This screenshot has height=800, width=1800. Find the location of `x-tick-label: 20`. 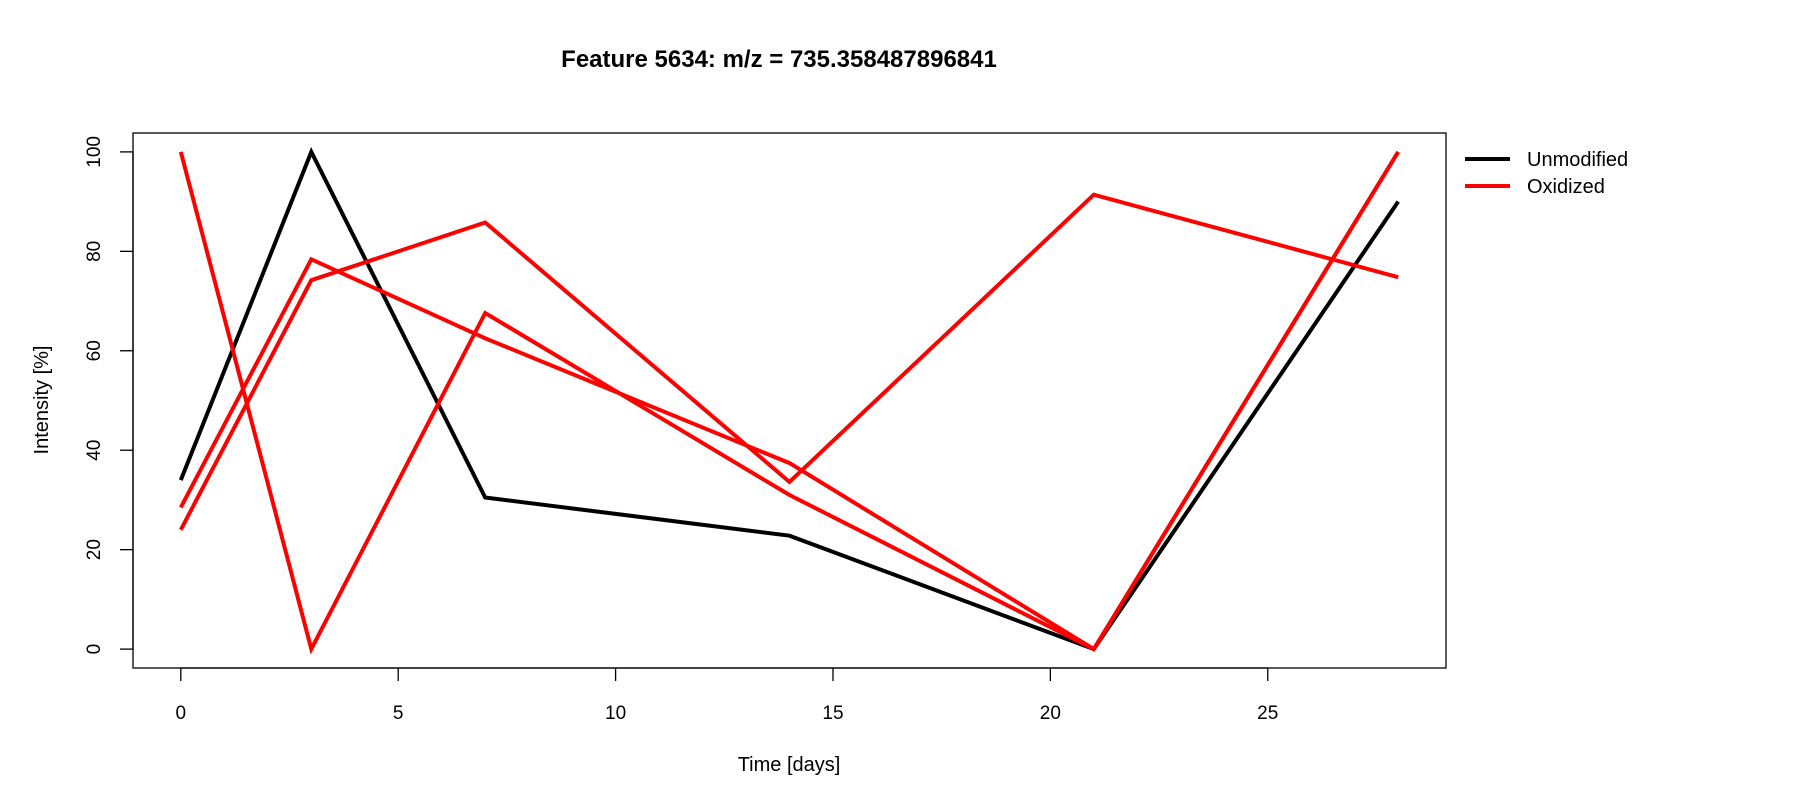

x-tick-label: 20 is located at coordinates (1050, 713).